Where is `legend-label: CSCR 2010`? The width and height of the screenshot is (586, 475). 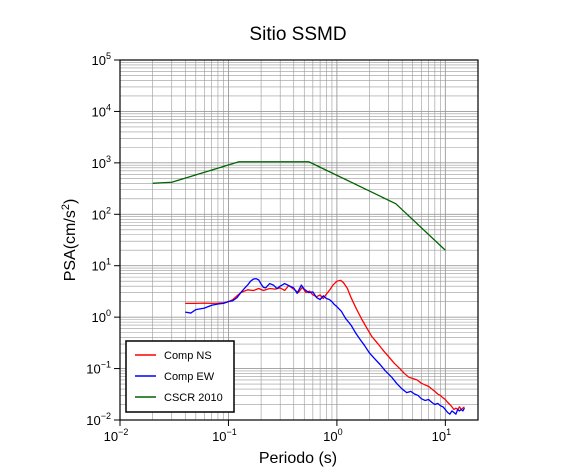 legend-label: CSCR 2010 is located at coordinates (193, 398).